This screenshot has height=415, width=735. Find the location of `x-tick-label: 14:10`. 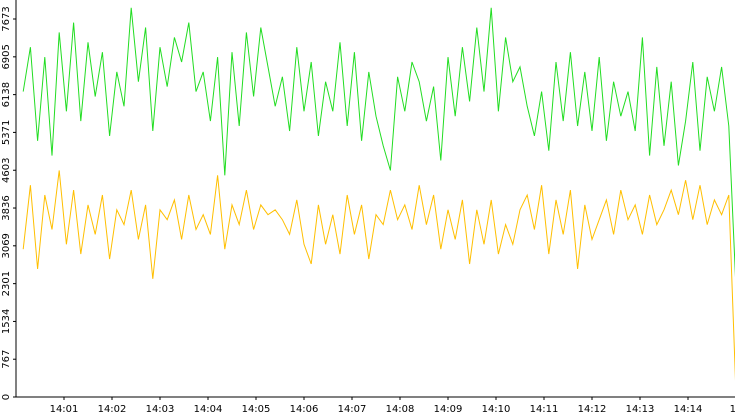

x-tick-label: 14:10 is located at coordinates (496, 409).